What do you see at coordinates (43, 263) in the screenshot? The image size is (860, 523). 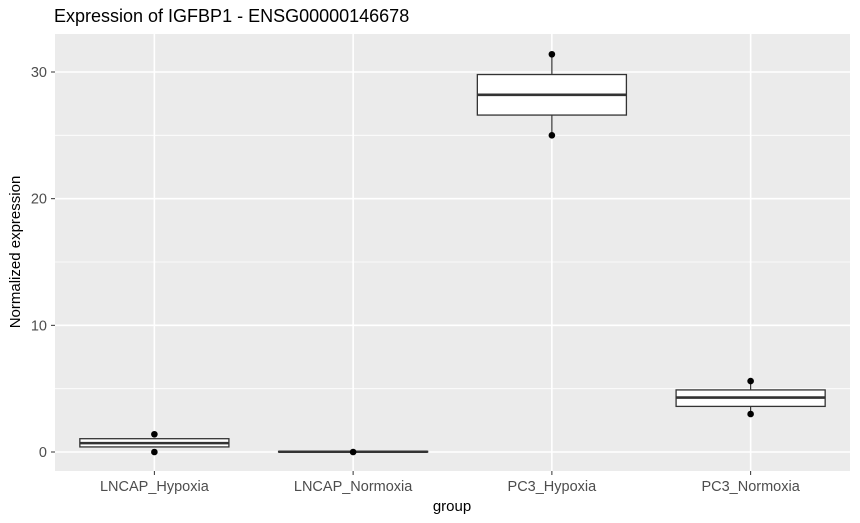 I see `y-axis: 0 10 20 30` at bounding box center [43, 263].